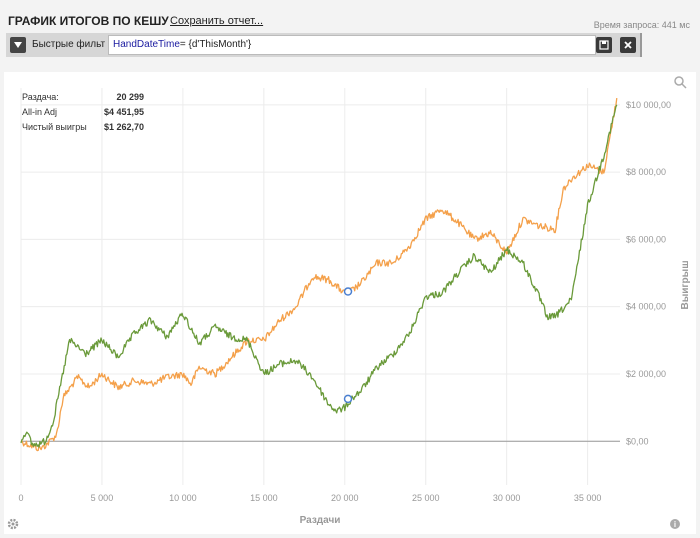 The image size is (700, 538). I want to click on filter-field: HandDateTime, so click(146, 44).